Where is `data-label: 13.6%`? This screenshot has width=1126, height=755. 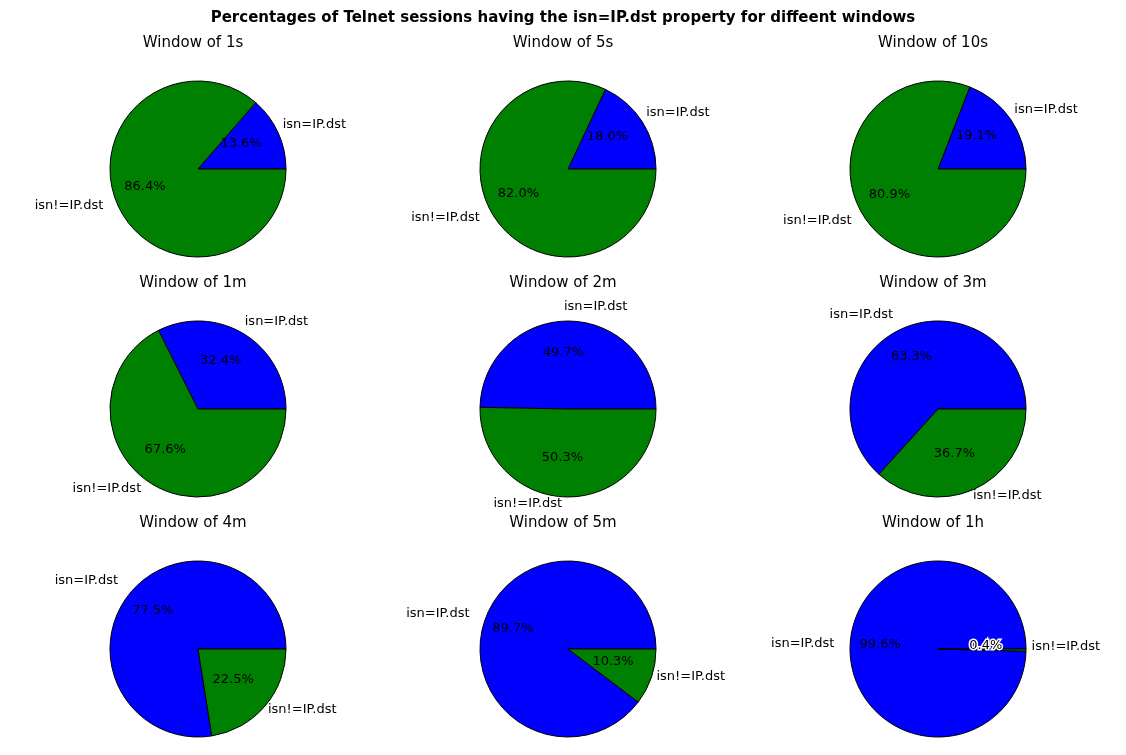 data-label: 13.6% is located at coordinates (241, 142).